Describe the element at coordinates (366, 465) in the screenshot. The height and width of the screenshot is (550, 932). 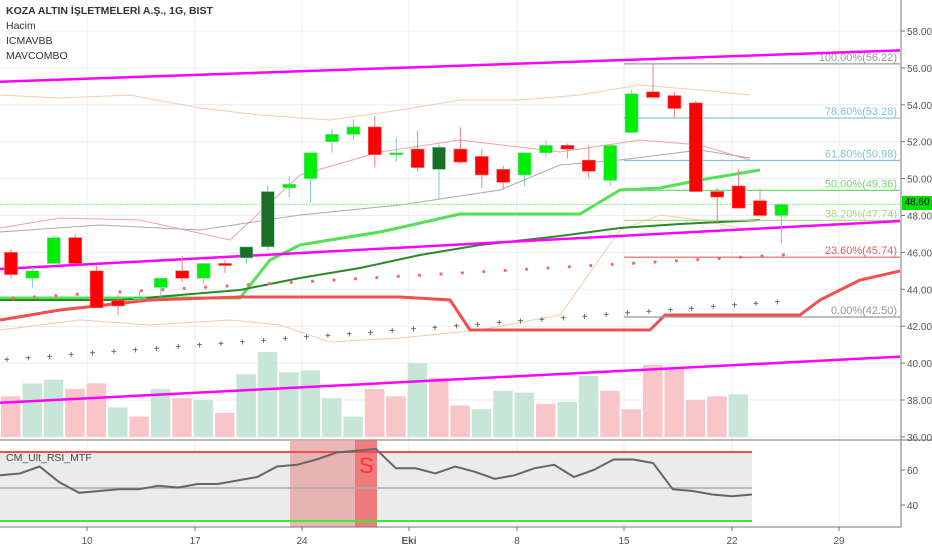
I see `sell-signal-label: S` at that location.